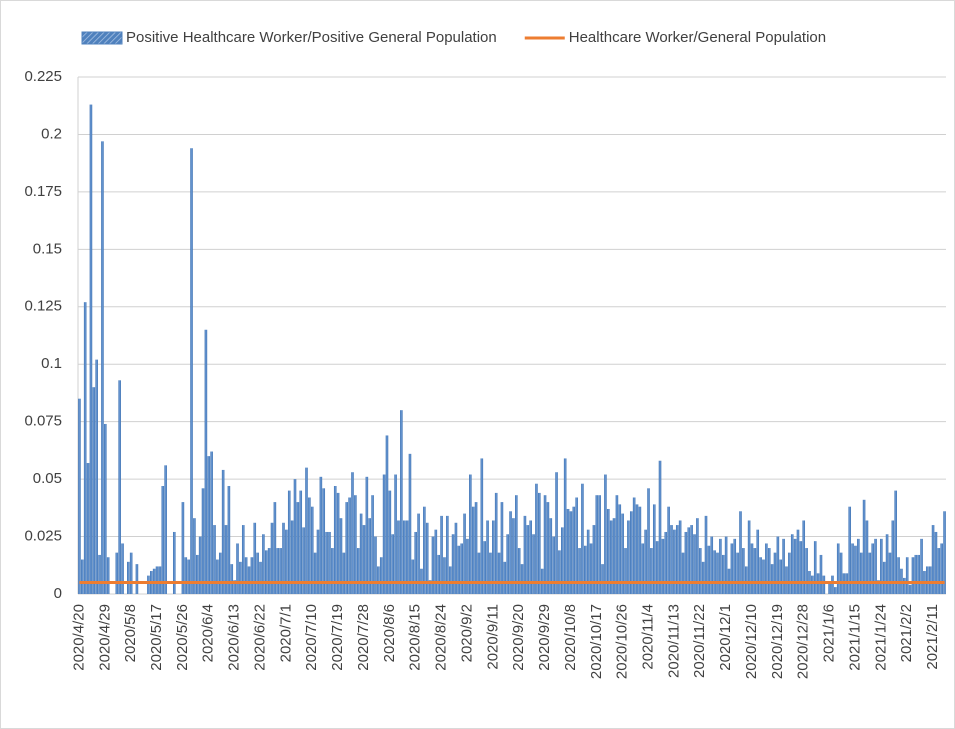 This screenshot has width=955, height=729. What do you see at coordinates (47, 478) in the screenshot?
I see `y-tick-label: 0.05` at bounding box center [47, 478].